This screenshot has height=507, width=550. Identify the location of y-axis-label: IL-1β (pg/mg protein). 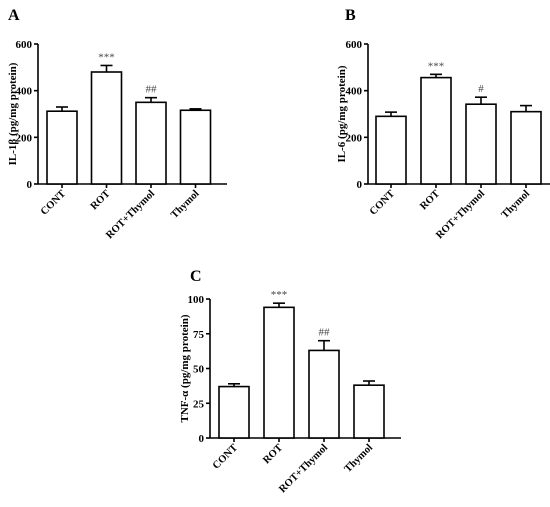
(13, 113).